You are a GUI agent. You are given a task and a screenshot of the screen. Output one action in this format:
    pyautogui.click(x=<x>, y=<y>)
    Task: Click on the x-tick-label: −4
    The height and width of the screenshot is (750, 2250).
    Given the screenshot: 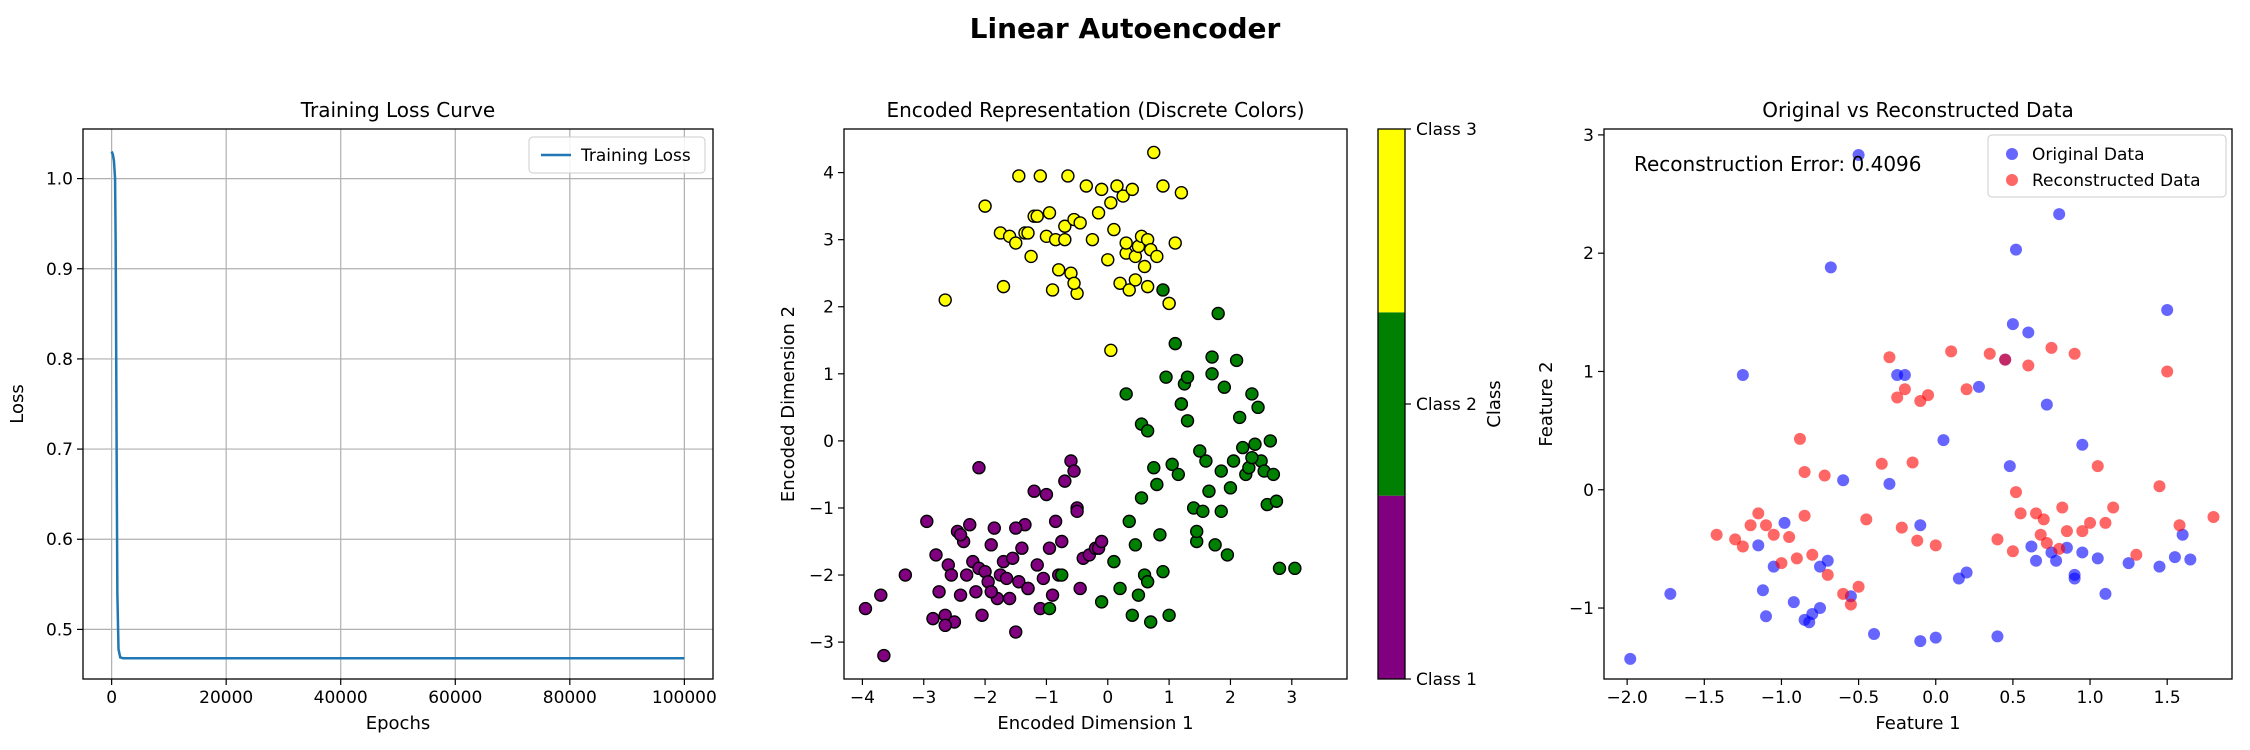 What is the action you would take?
    pyautogui.click(x=862, y=698)
    